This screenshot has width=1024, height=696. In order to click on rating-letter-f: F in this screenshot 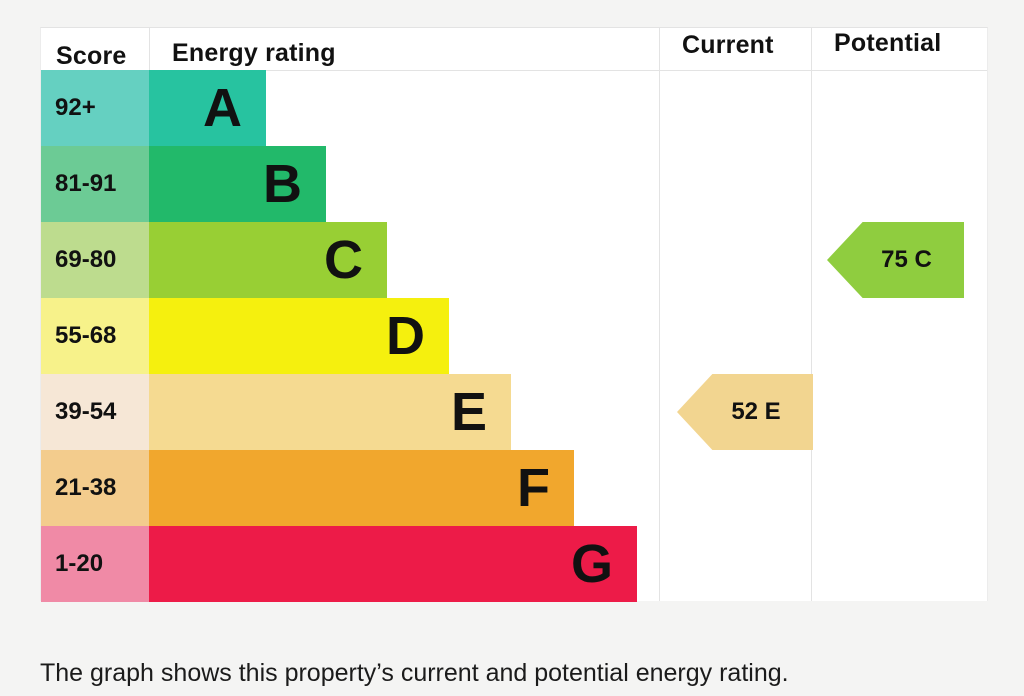, I will do `click(533, 488)`.